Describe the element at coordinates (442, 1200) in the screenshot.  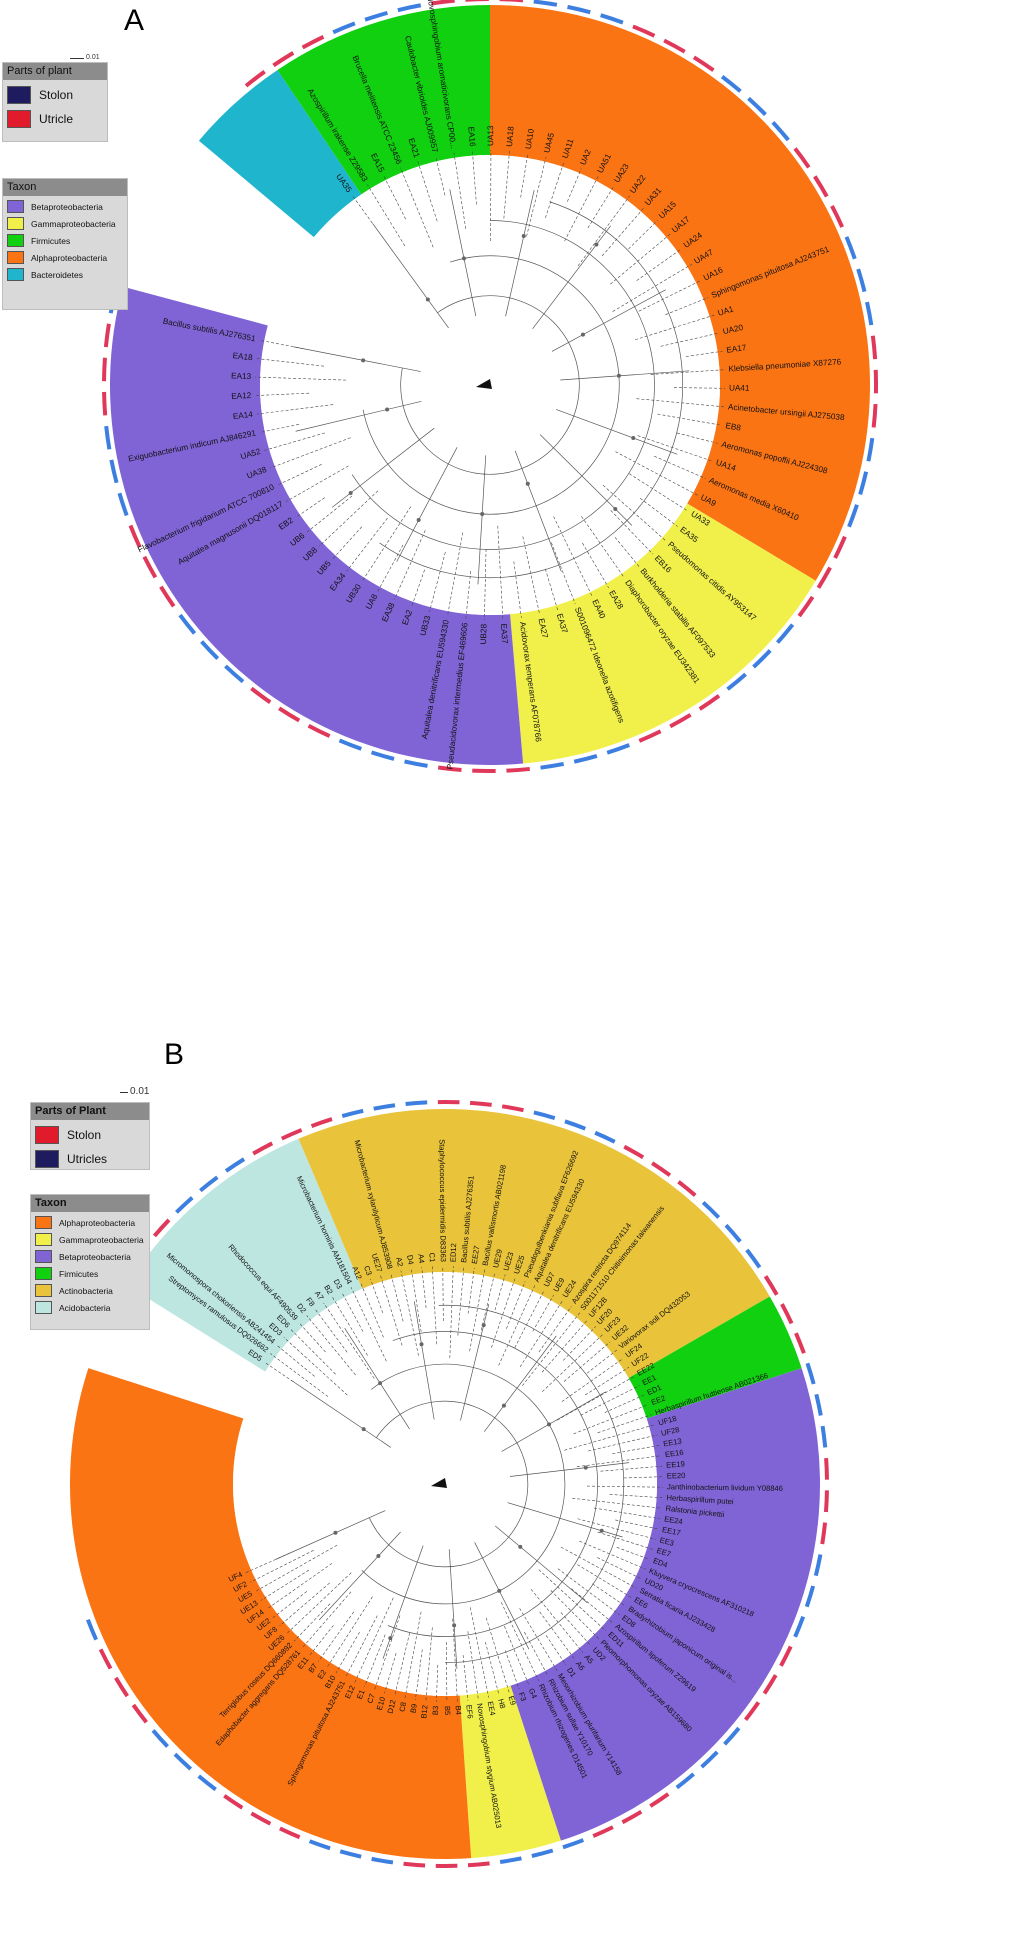
I see `leaf-label: Staphylococcus epidermidis D83363` at that location.